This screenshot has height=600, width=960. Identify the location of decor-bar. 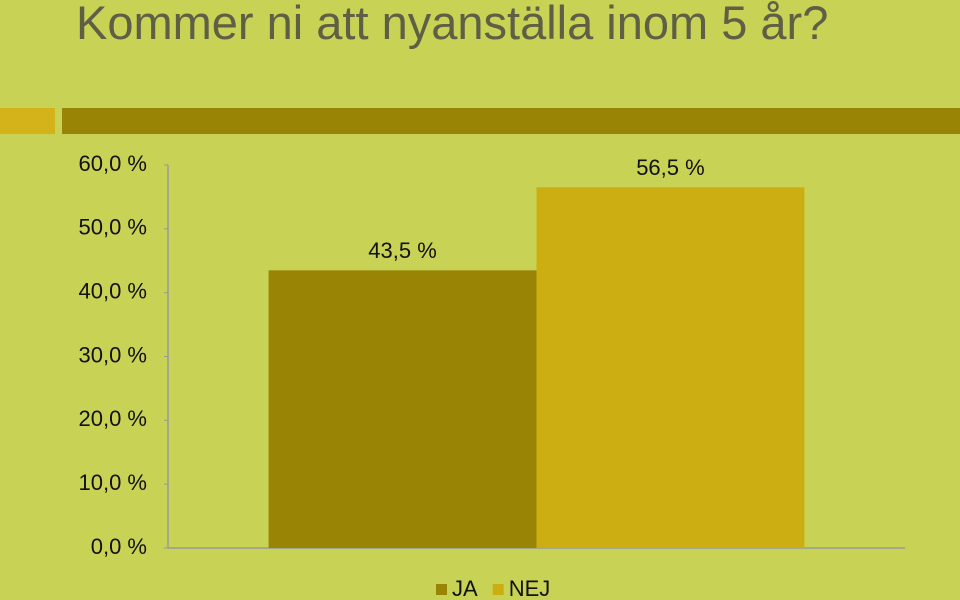
(511, 121).